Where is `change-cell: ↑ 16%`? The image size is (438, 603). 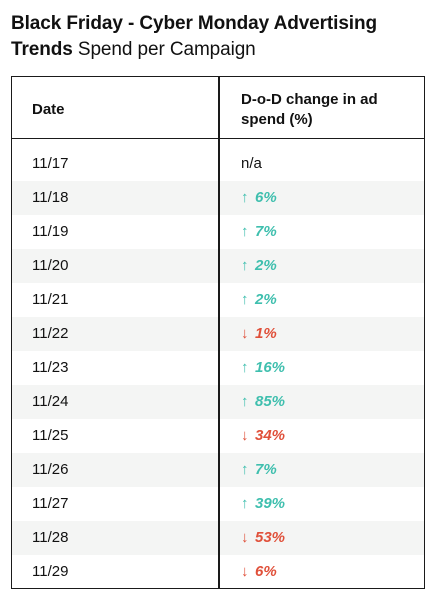 change-cell: ↑ 16% is located at coordinates (263, 368).